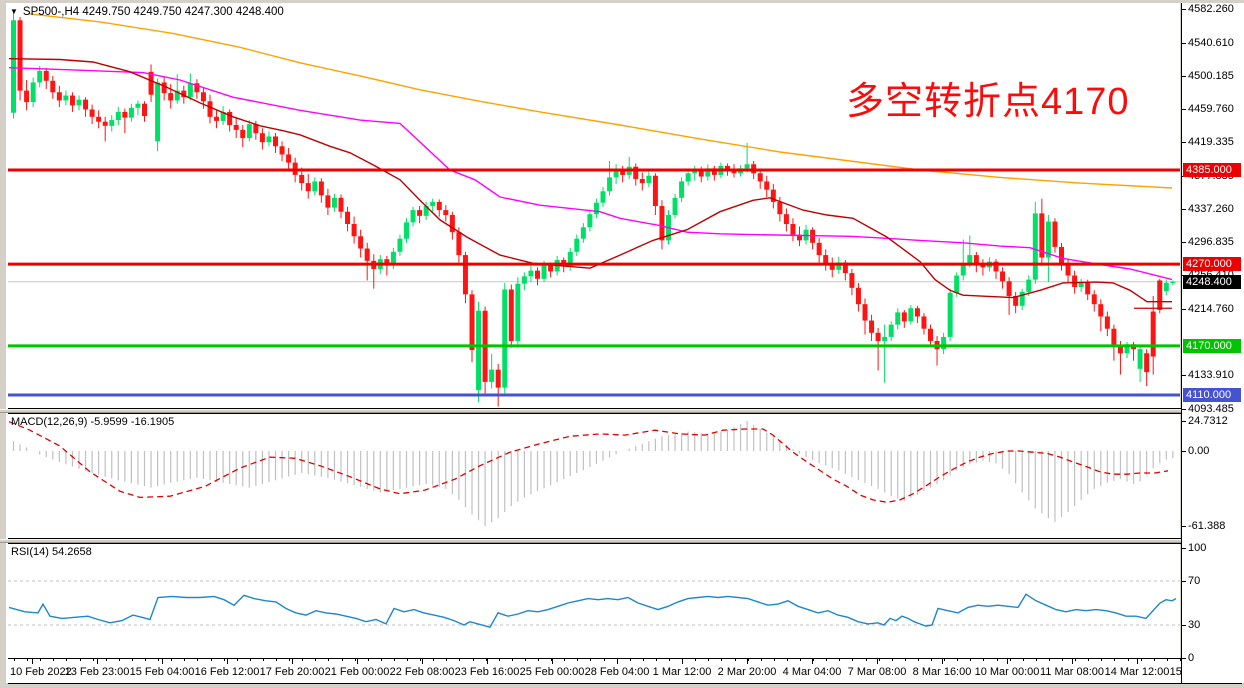 Image resolution: width=1244 pixels, height=688 pixels. Describe the element at coordinates (812, 672) in the screenshot. I see `time-axis-label: 4 Mar 04:00` at that location.